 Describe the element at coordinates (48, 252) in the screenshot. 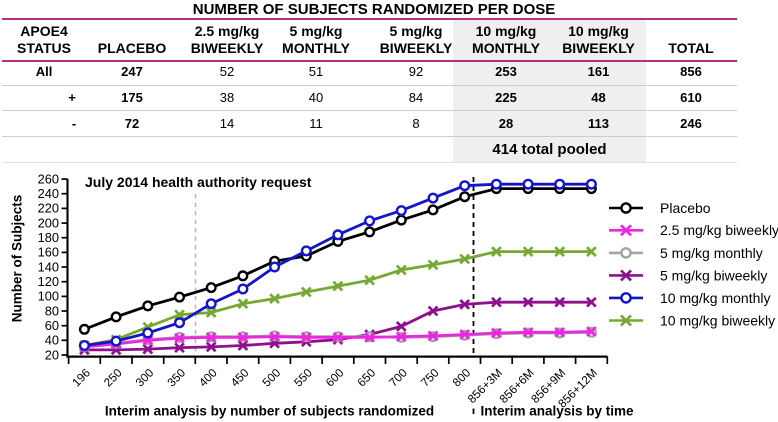

I see `svg-text: 160` at that location.